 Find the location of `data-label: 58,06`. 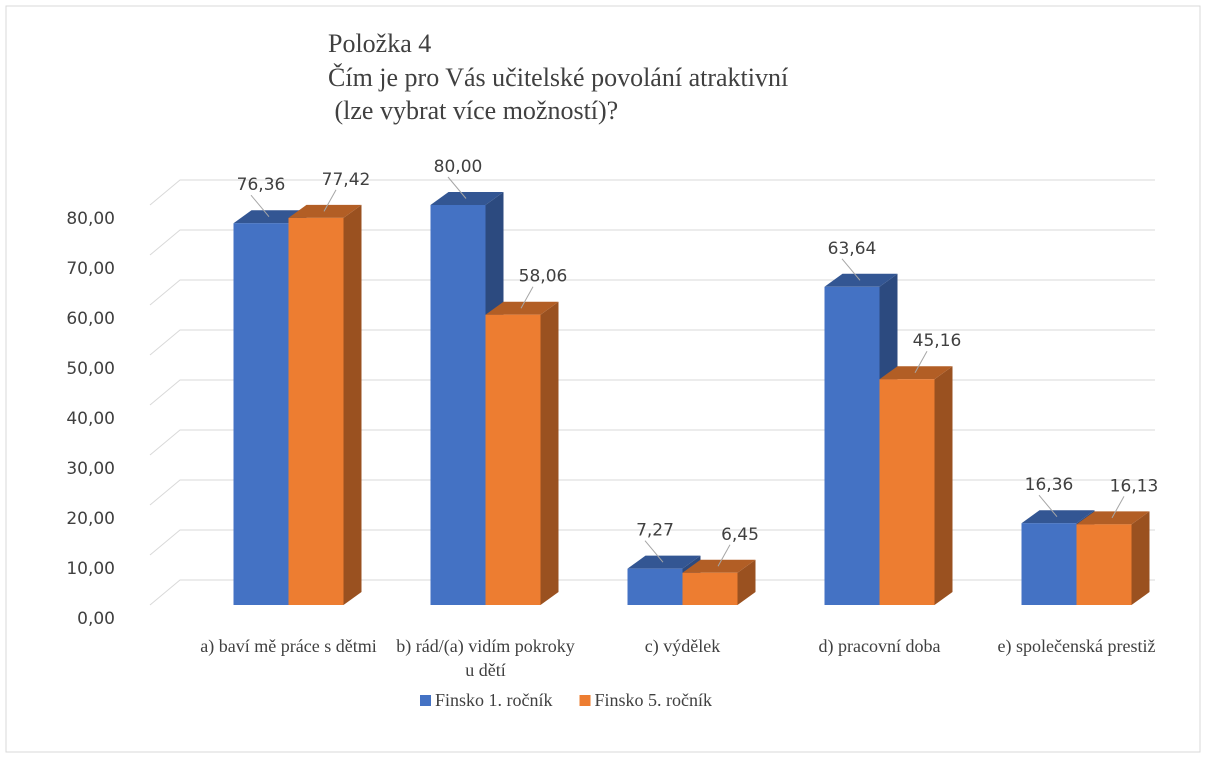

data-label: 58,06 is located at coordinates (543, 277).